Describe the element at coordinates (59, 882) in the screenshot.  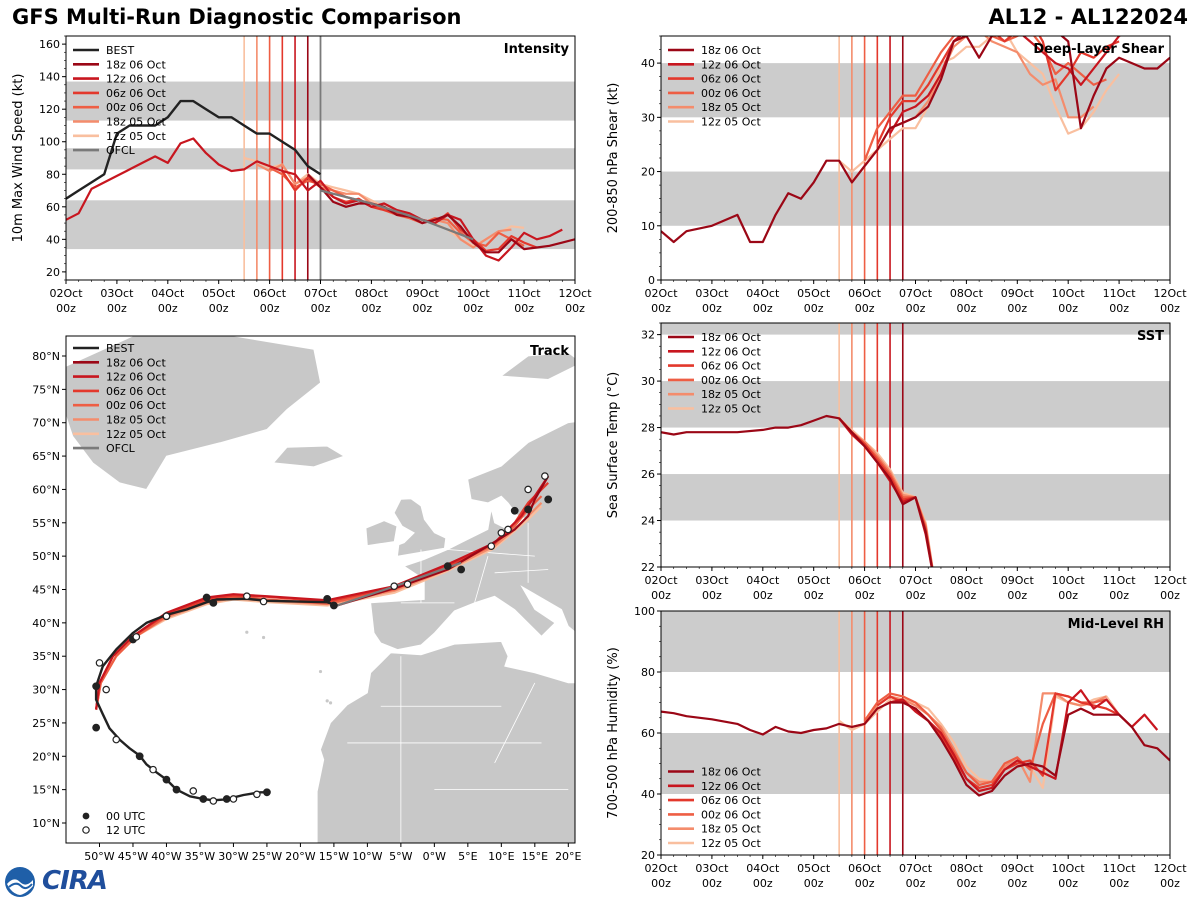
I see `noaa-cira-logo: CIRA` at that location.